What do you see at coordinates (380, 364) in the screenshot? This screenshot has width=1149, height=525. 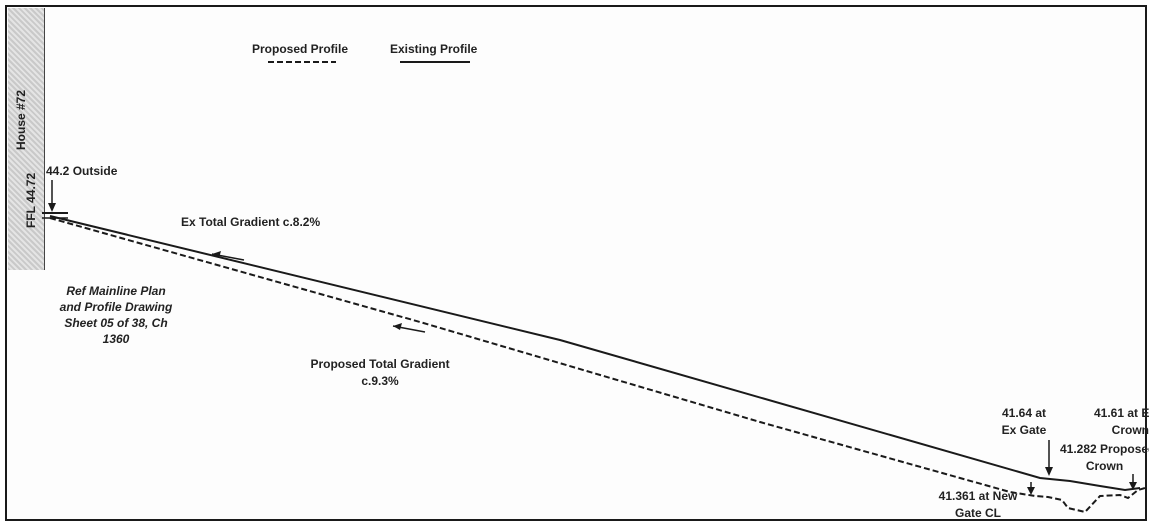 I see `proposed-gradient-line-1: Proposed Total Gradient` at bounding box center [380, 364].